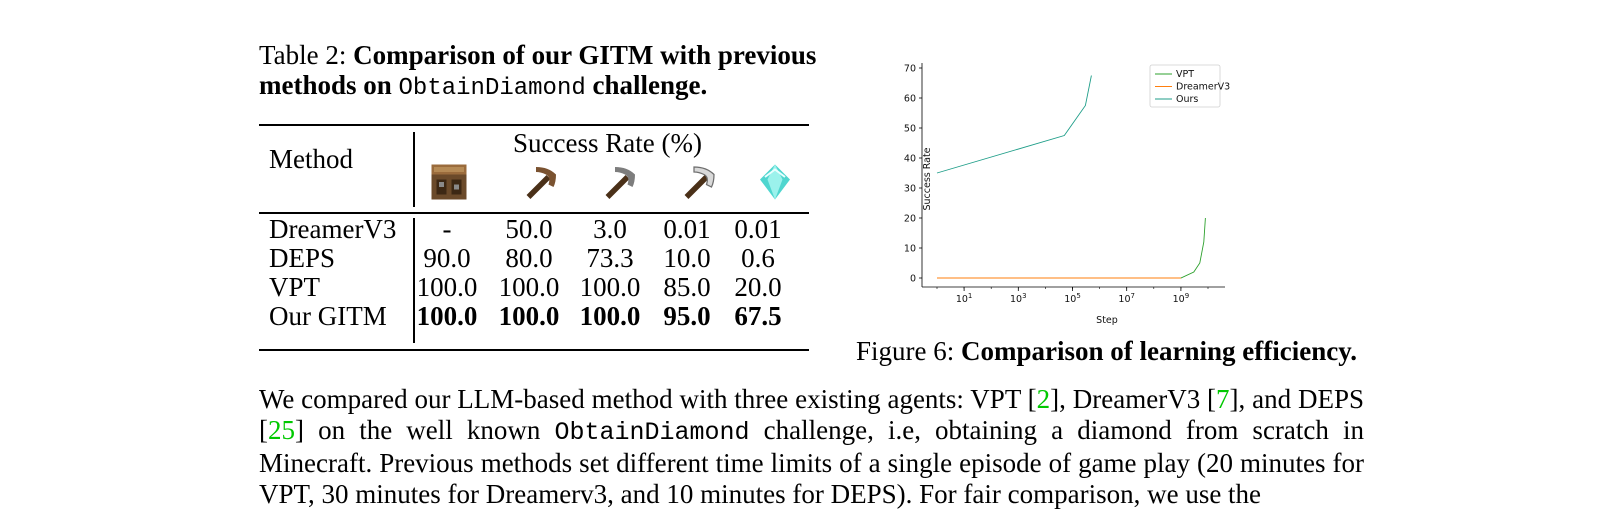 The height and width of the screenshot is (509, 1618). What do you see at coordinates (905, 351) in the screenshot?
I see `figure-caption-prefix: Figure 6:` at bounding box center [905, 351].